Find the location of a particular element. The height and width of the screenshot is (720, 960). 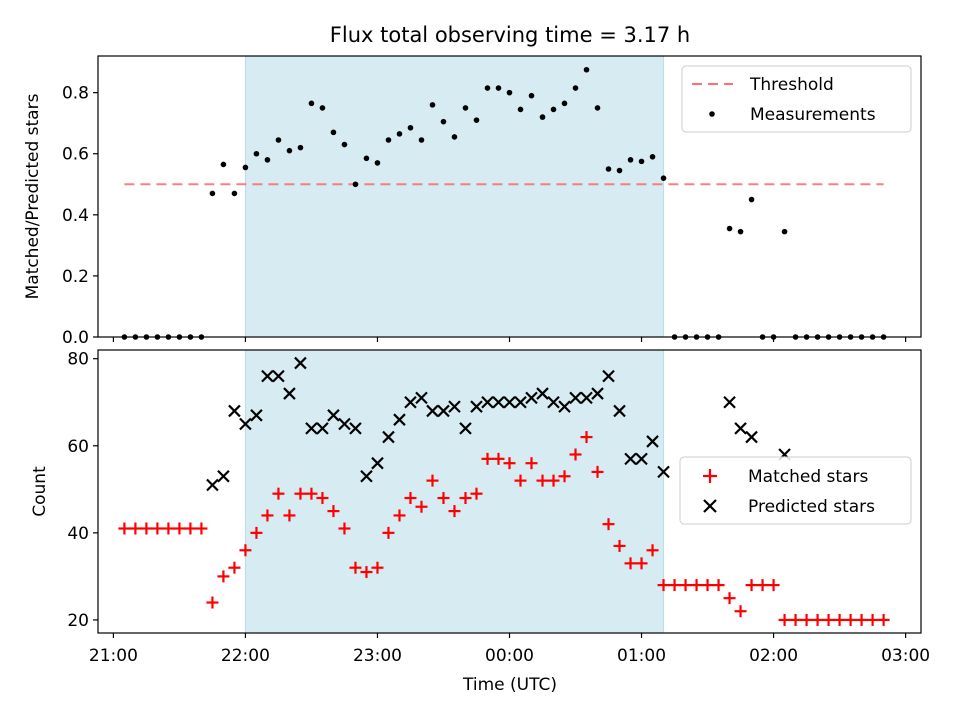

x-axis-label: Time (UTC) is located at coordinates (509, 685).